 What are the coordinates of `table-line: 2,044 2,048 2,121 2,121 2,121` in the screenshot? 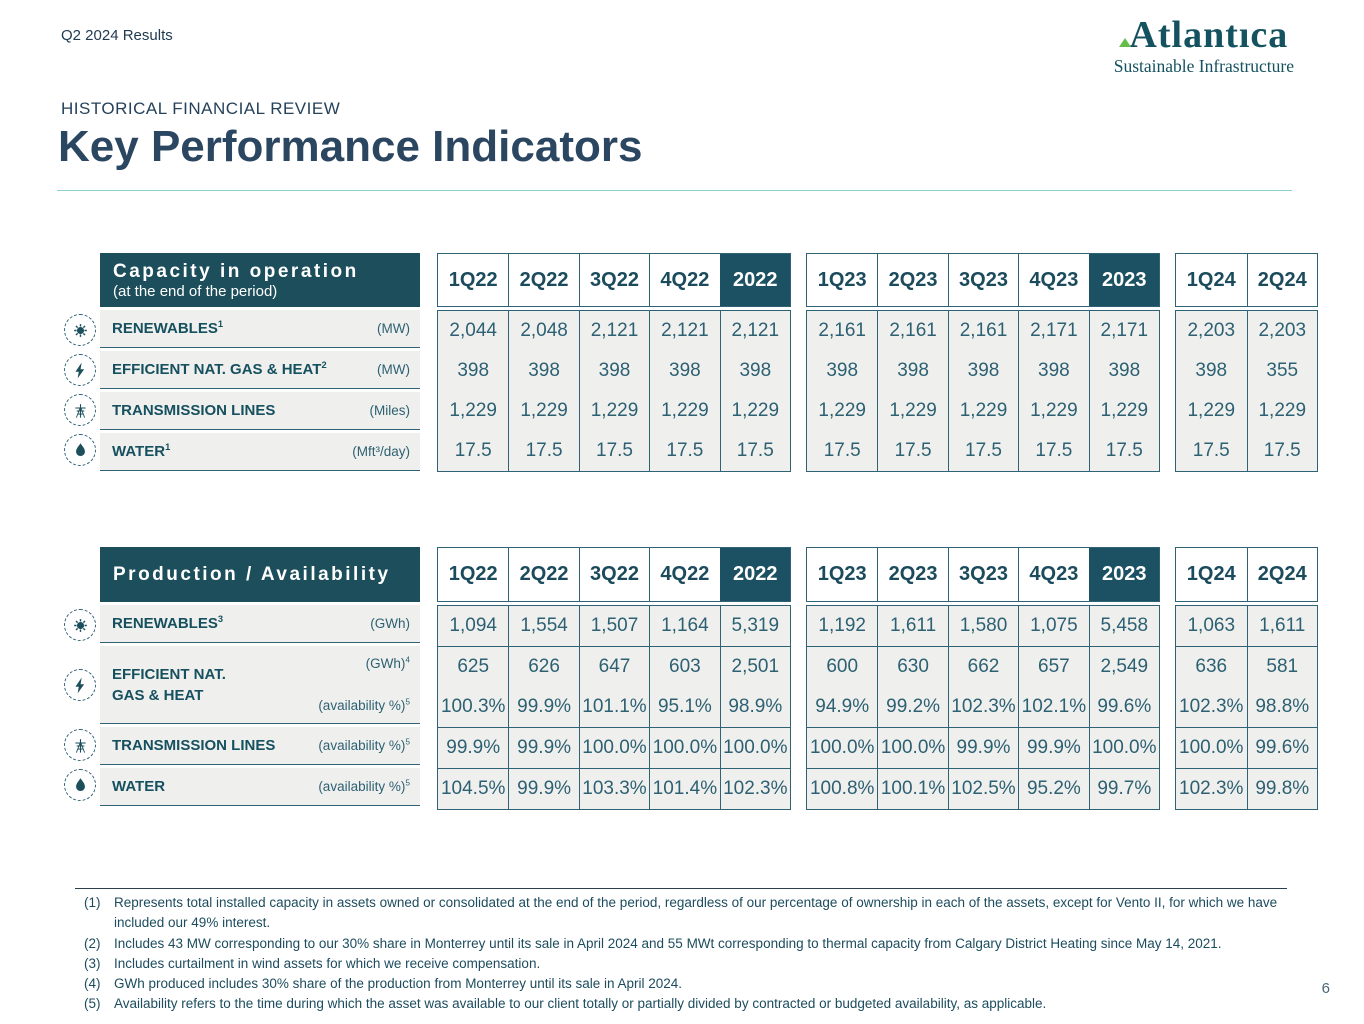 It's located at (614, 331).